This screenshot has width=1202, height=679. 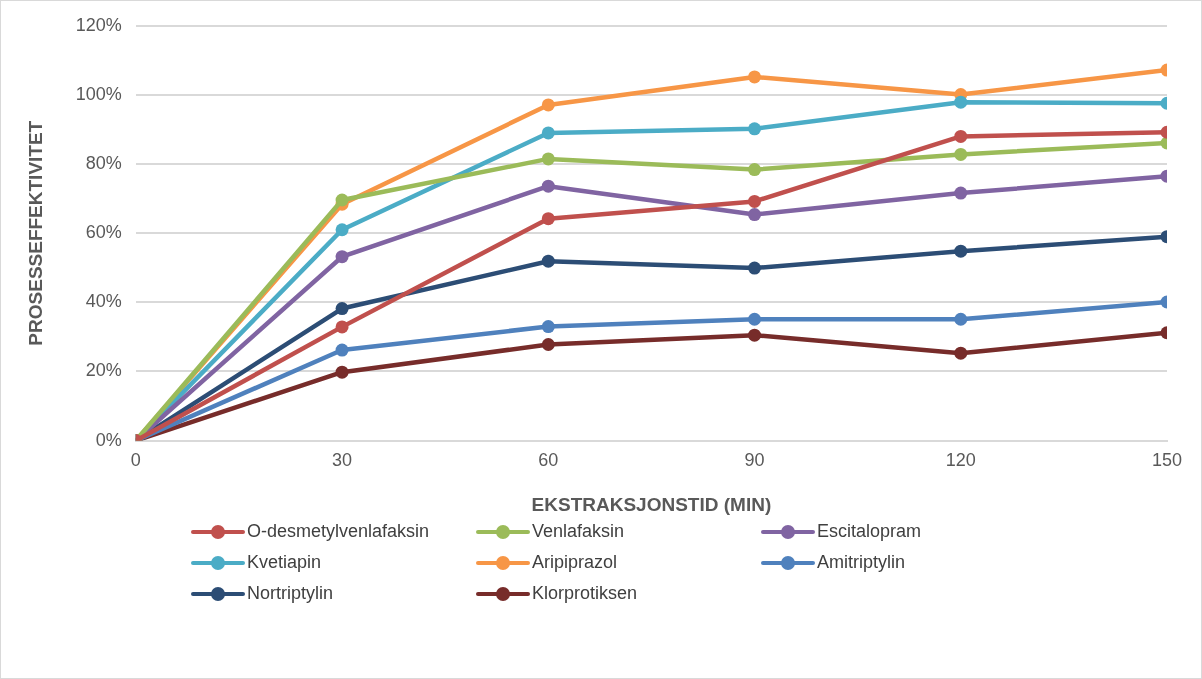 I want to click on y-tick-label: 40%, so click(x=103, y=301).